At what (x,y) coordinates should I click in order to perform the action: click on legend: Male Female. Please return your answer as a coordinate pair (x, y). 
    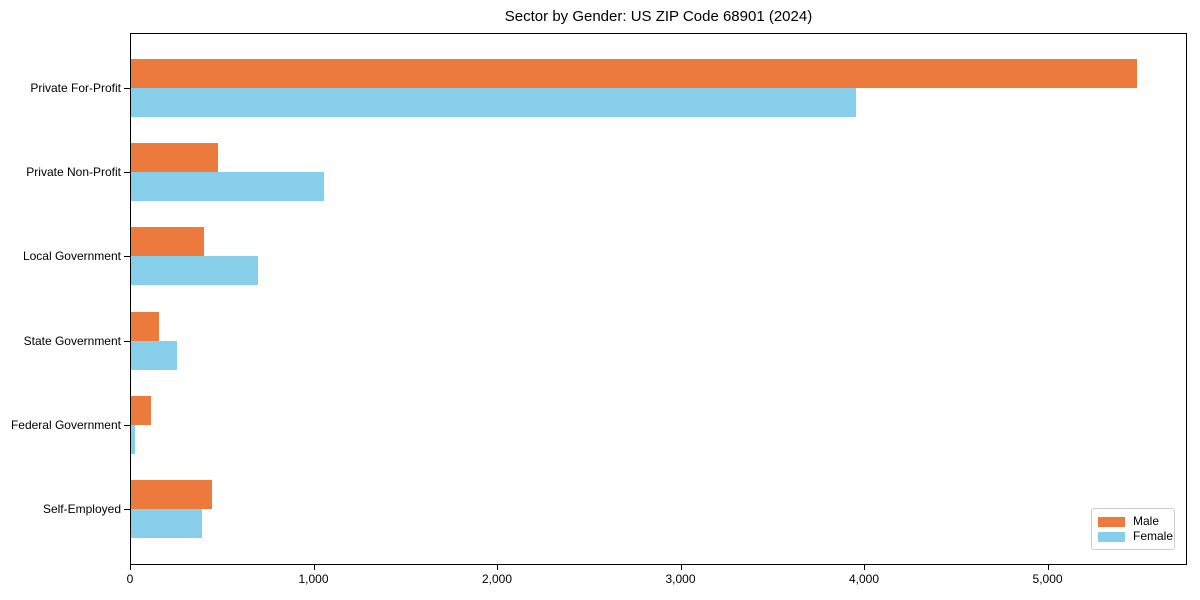
    Looking at the image, I should click on (1133, 529).